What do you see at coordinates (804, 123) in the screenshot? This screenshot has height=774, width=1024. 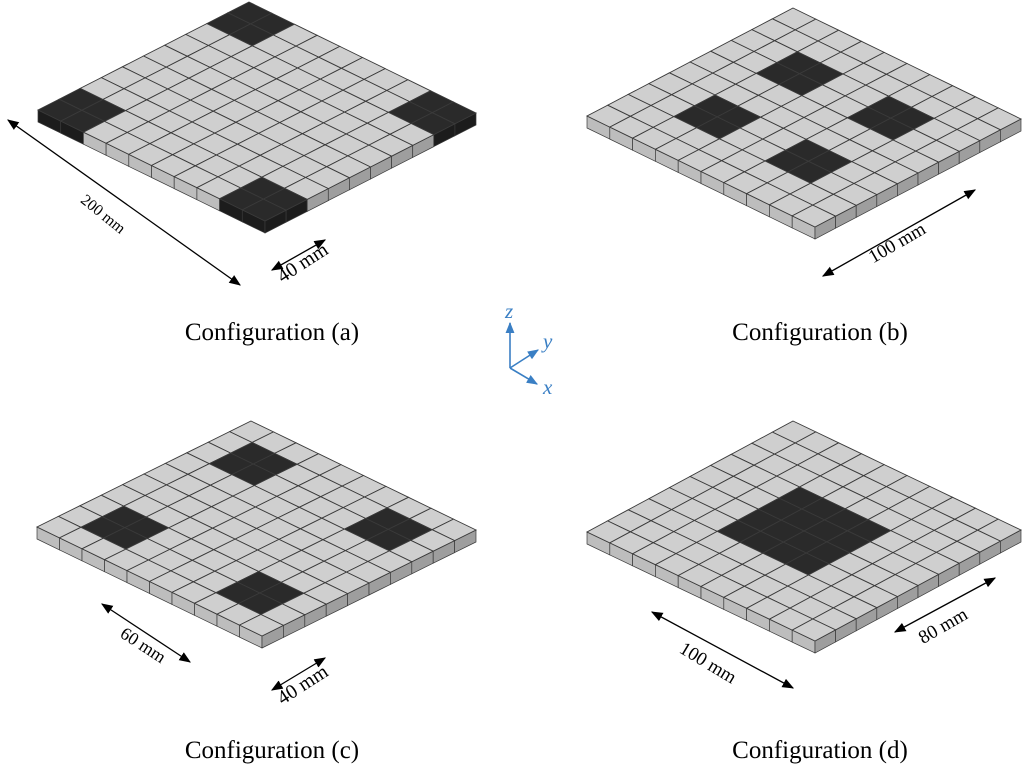 I see `plate-configuration-b` at bounding box center [804, 123].